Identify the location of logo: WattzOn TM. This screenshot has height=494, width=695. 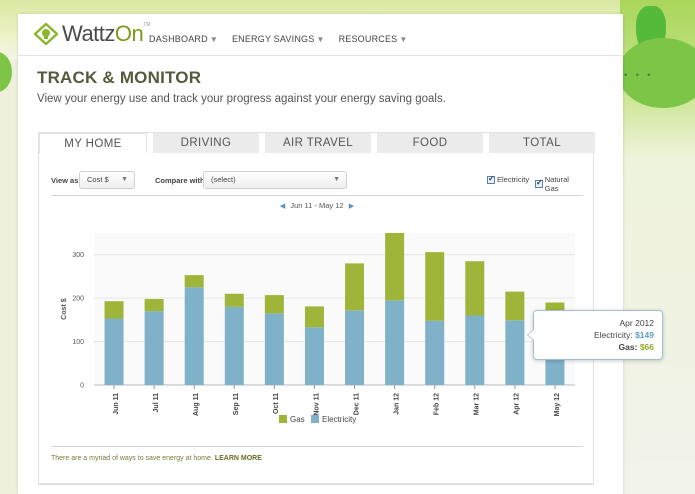
(92, 34).